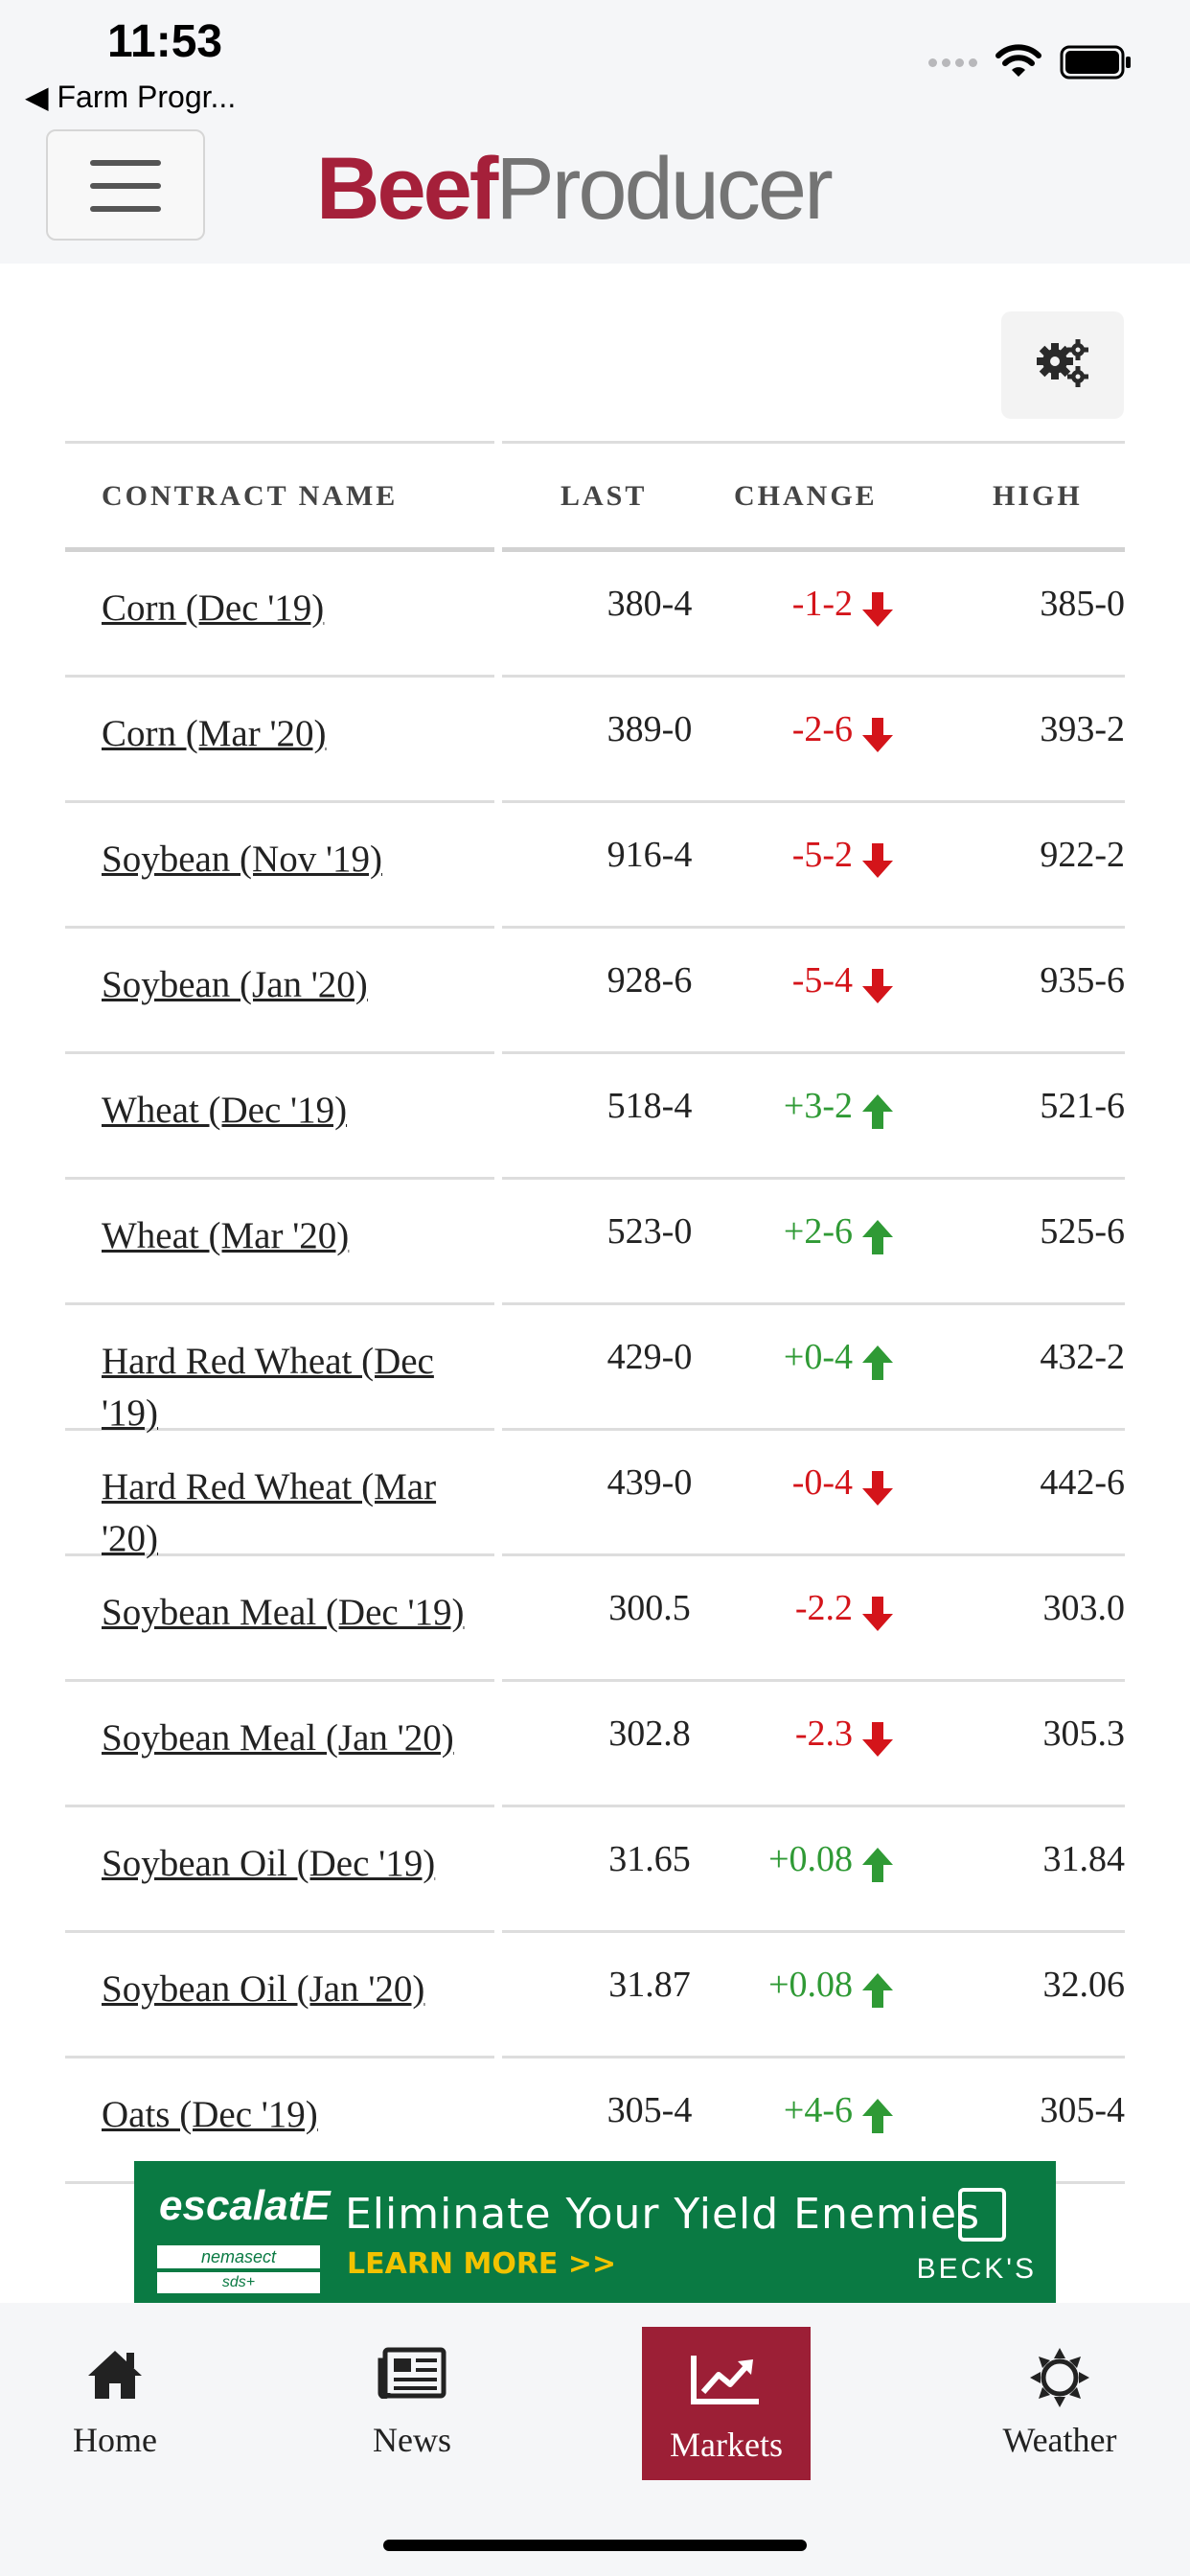  Describe the element at coordinates (278, 1738) in the screenshot. I see `contract-name-link: Soybean Meal (Jan '20)` at that location.